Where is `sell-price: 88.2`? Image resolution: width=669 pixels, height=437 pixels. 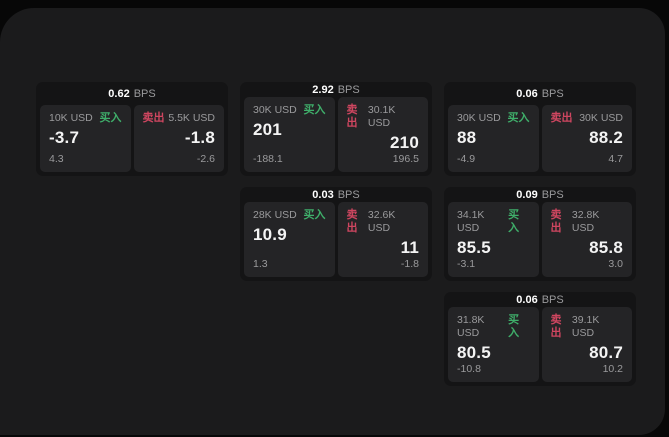
sell-price: 88.2 is located at coordinates (606, 137).